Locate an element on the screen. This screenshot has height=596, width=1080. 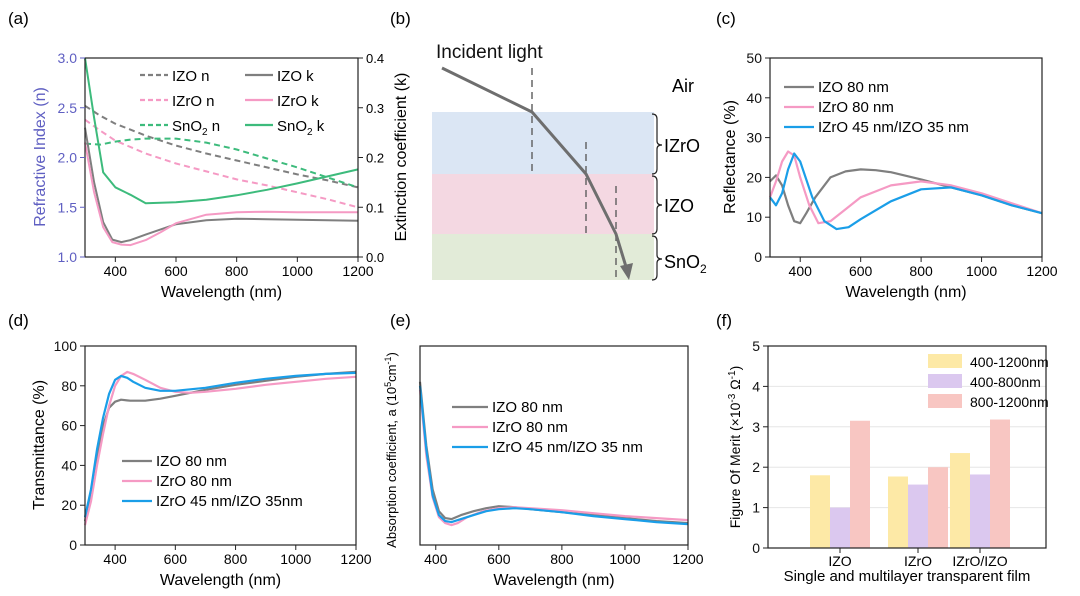
chart-d-x-tick-label: 1200 is located at coordinates (355, 559).